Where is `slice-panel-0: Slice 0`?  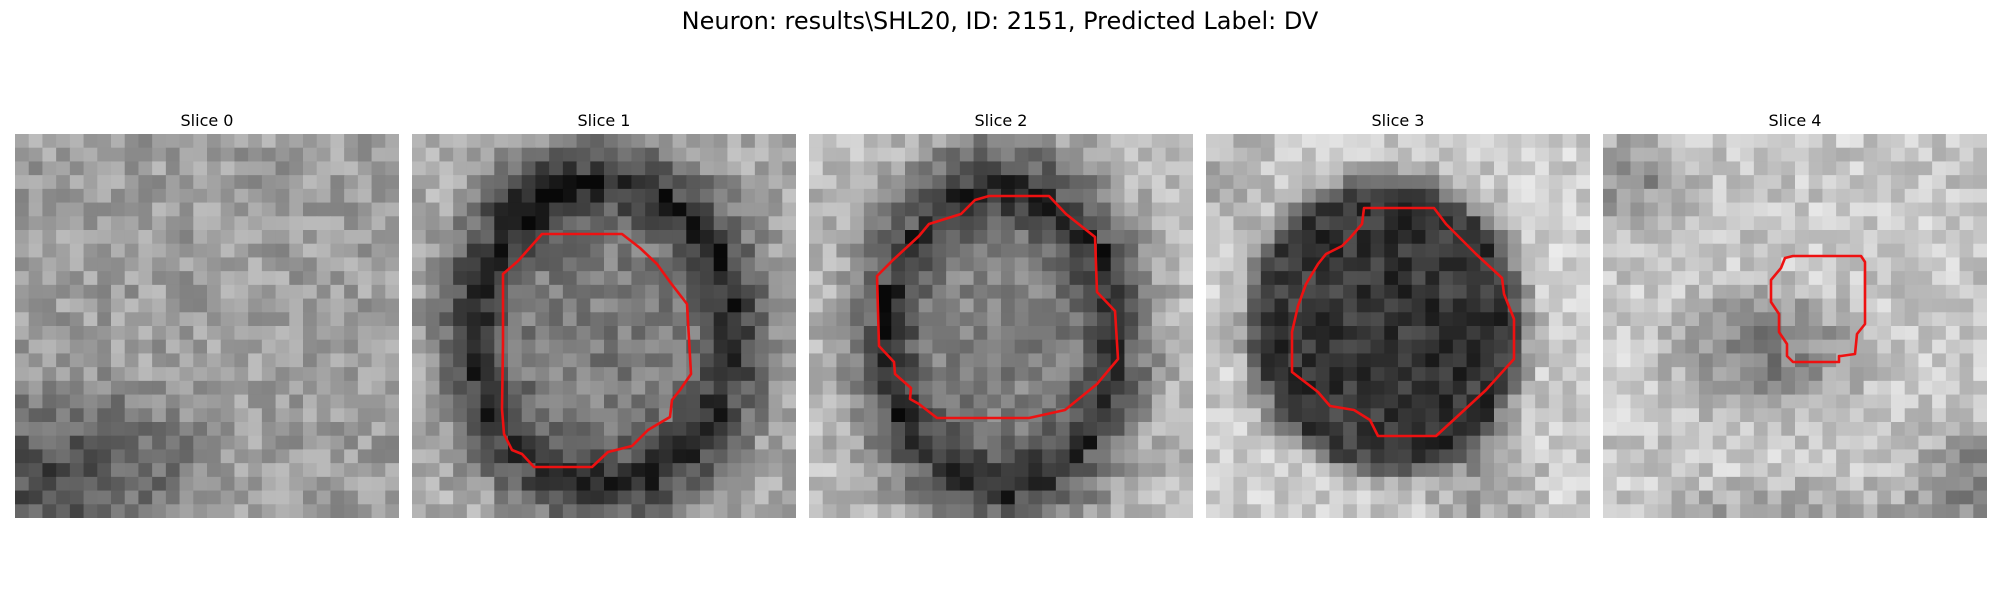
slice-panel-0: Slice 0 is located at coordinates (207, 314).